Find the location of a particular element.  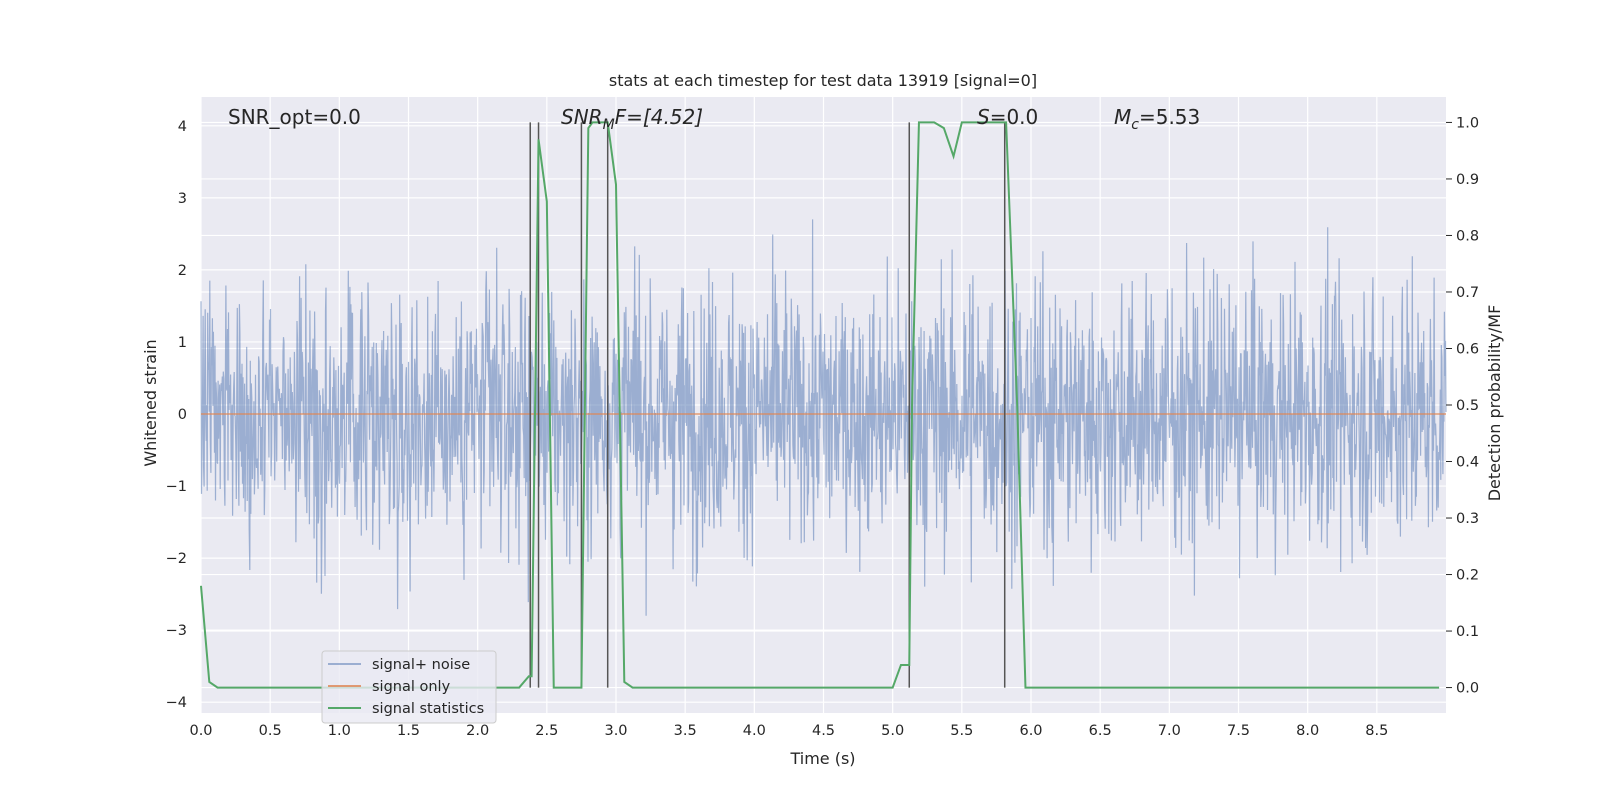

snr-mf-base: SNR is located at coordinates (582, 117).